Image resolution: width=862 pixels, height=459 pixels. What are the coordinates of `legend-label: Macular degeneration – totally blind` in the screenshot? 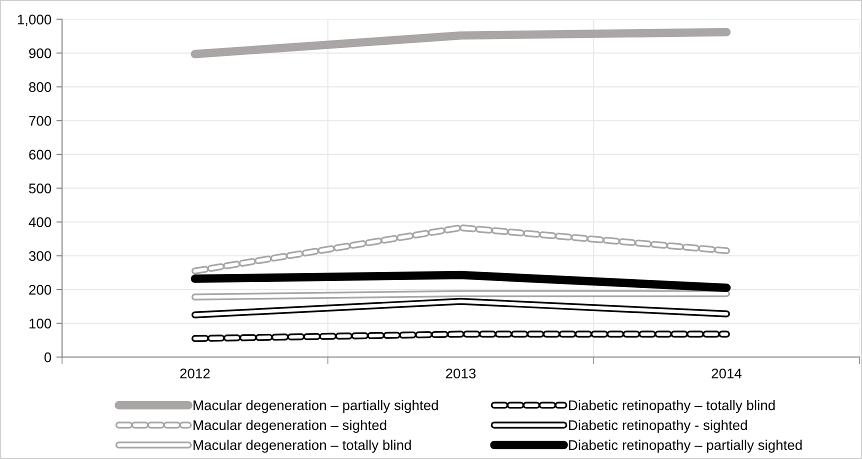 It's located at (302, 446).